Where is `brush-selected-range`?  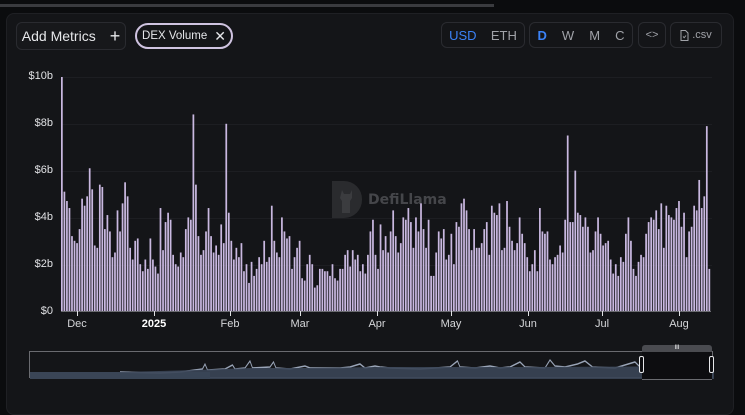
brush-selected-range is located at coordinates (677, 365).